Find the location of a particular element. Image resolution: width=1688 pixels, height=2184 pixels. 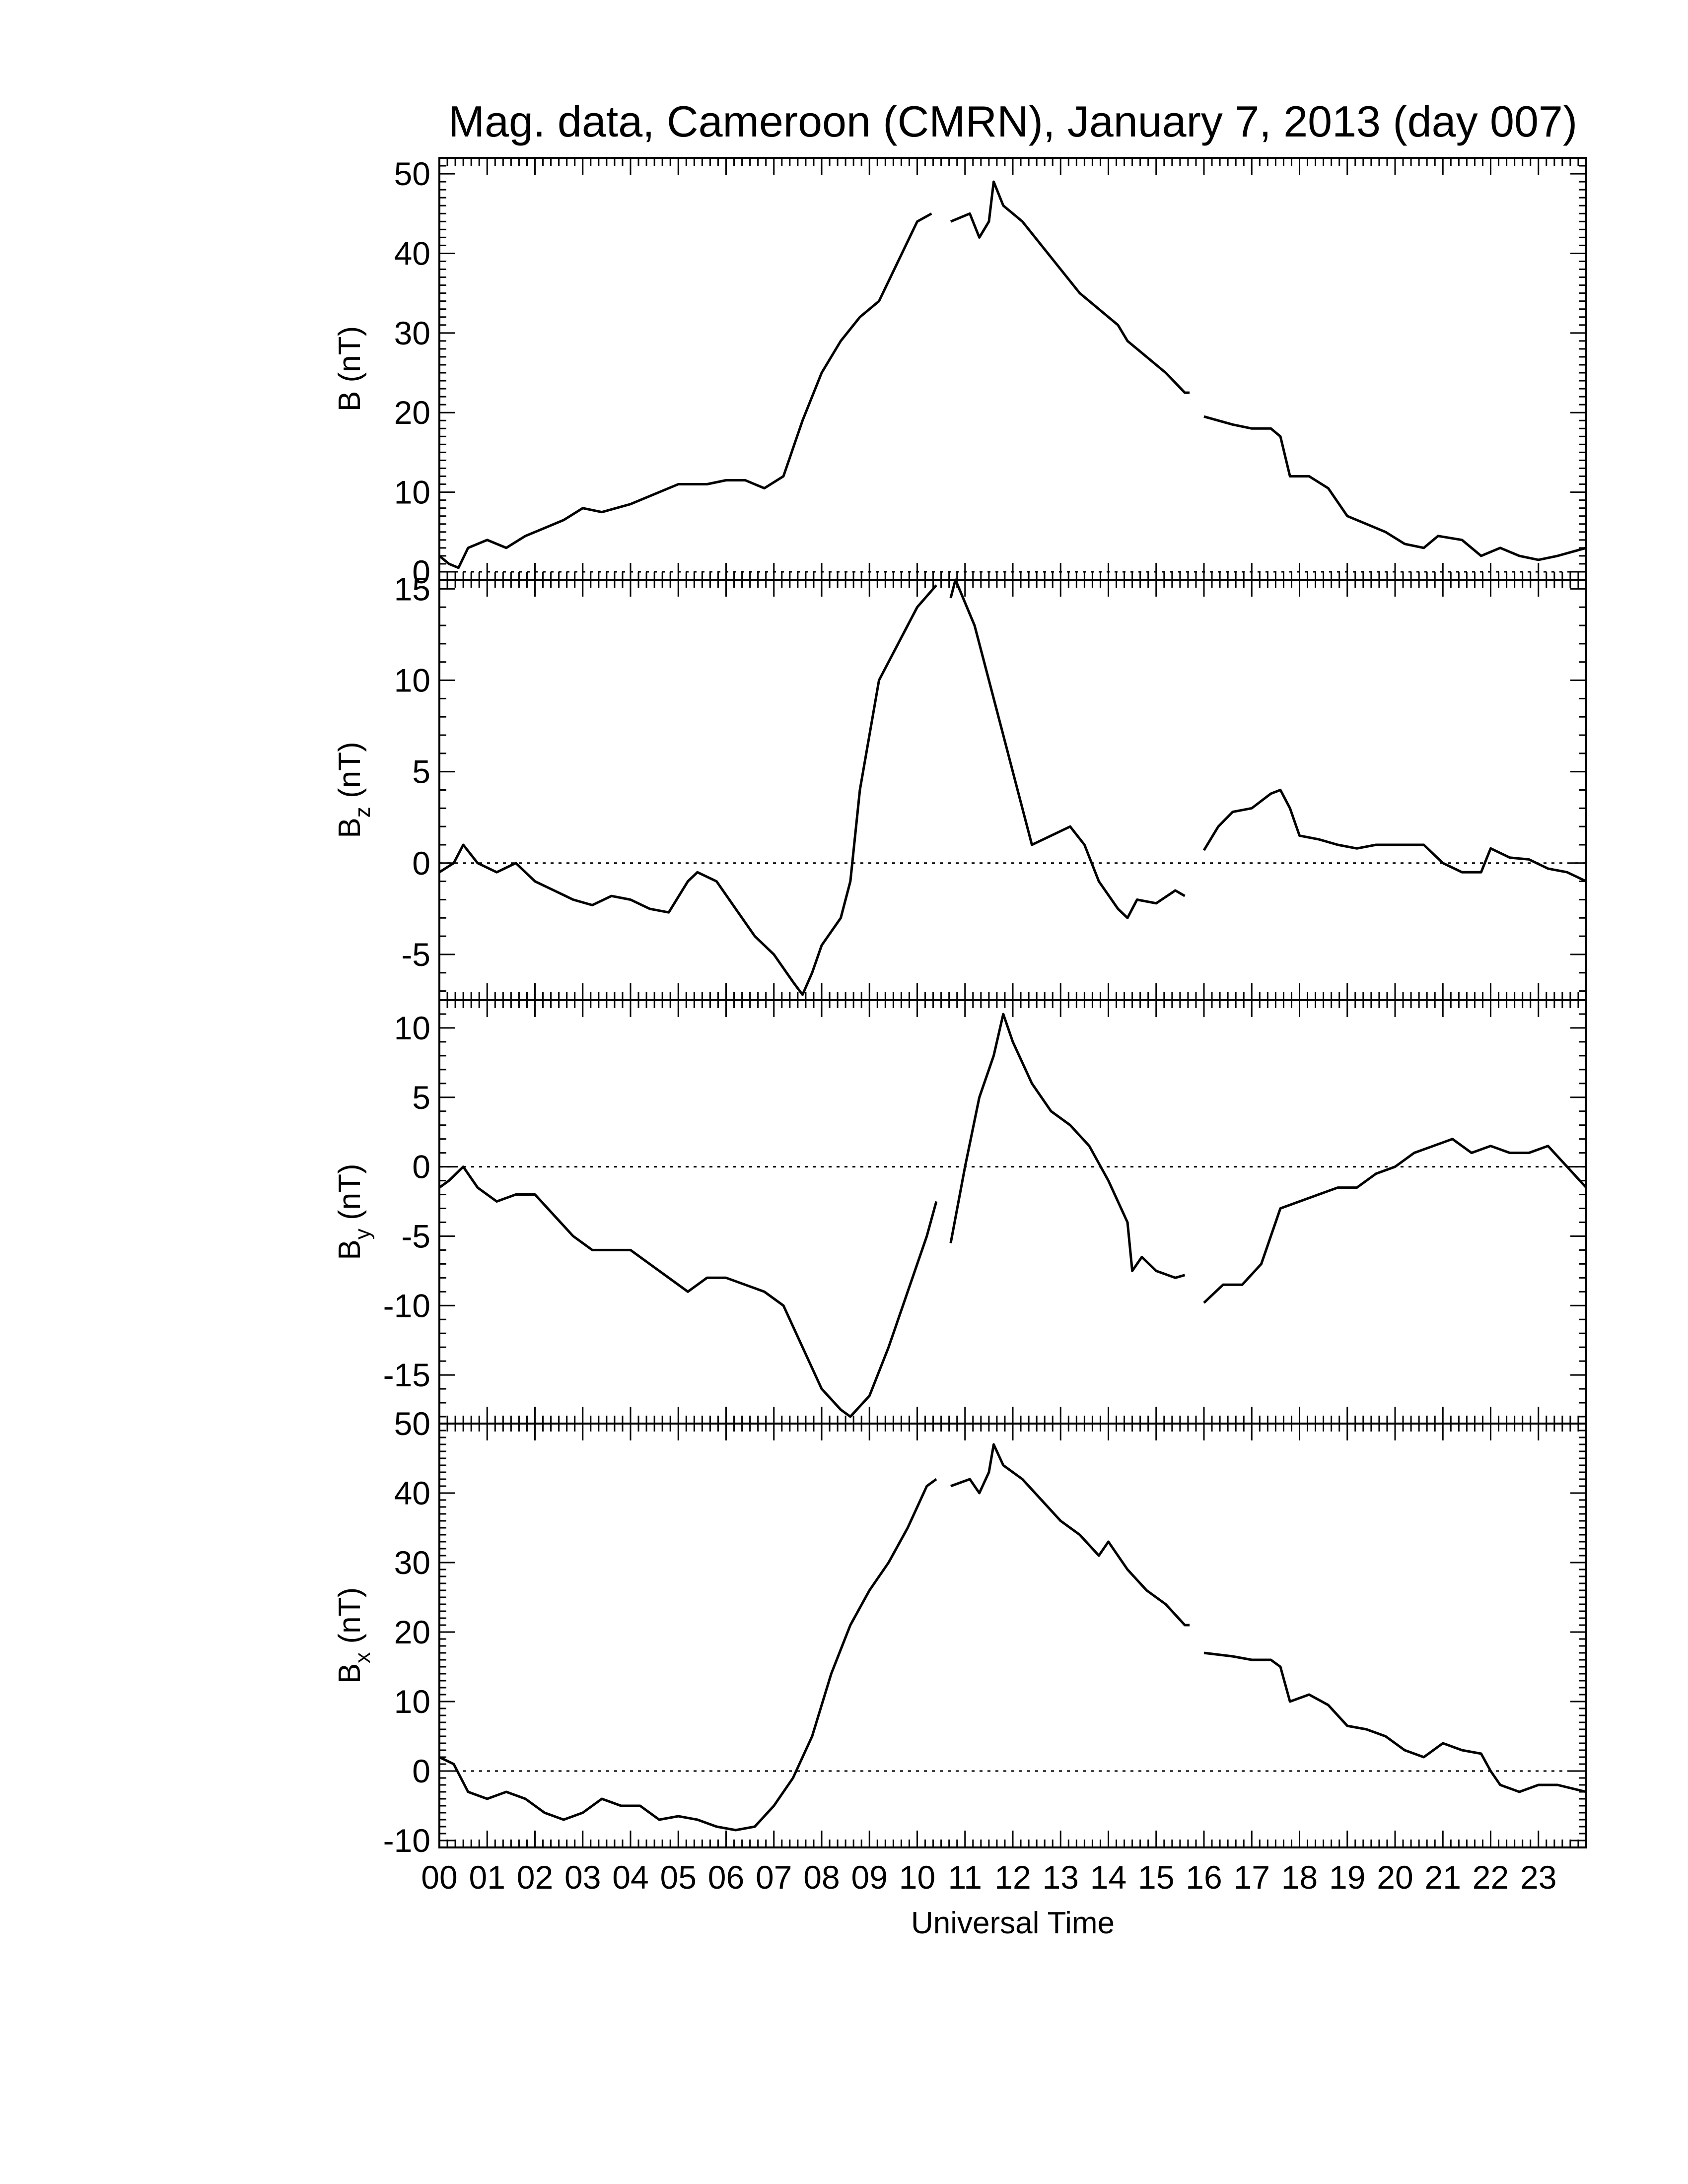

x-tick-label: 08 is located at coordinates (821, 1877).